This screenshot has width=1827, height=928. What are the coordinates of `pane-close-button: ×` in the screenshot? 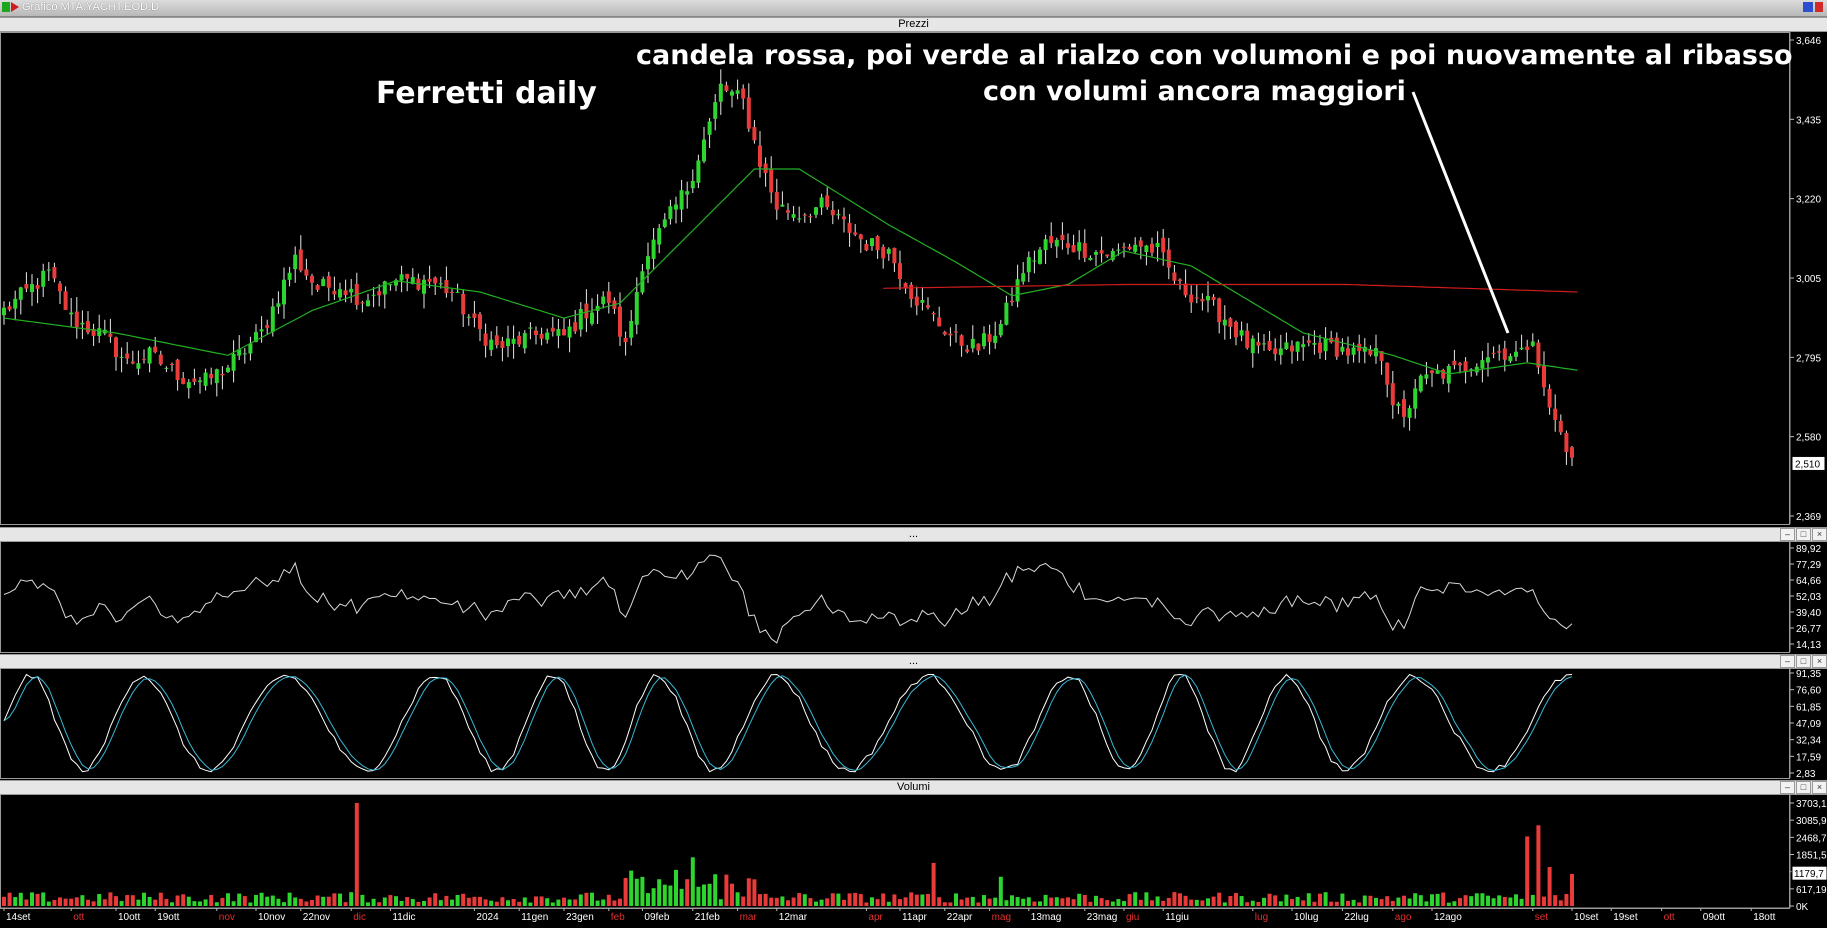 It's located at (1819, 787).